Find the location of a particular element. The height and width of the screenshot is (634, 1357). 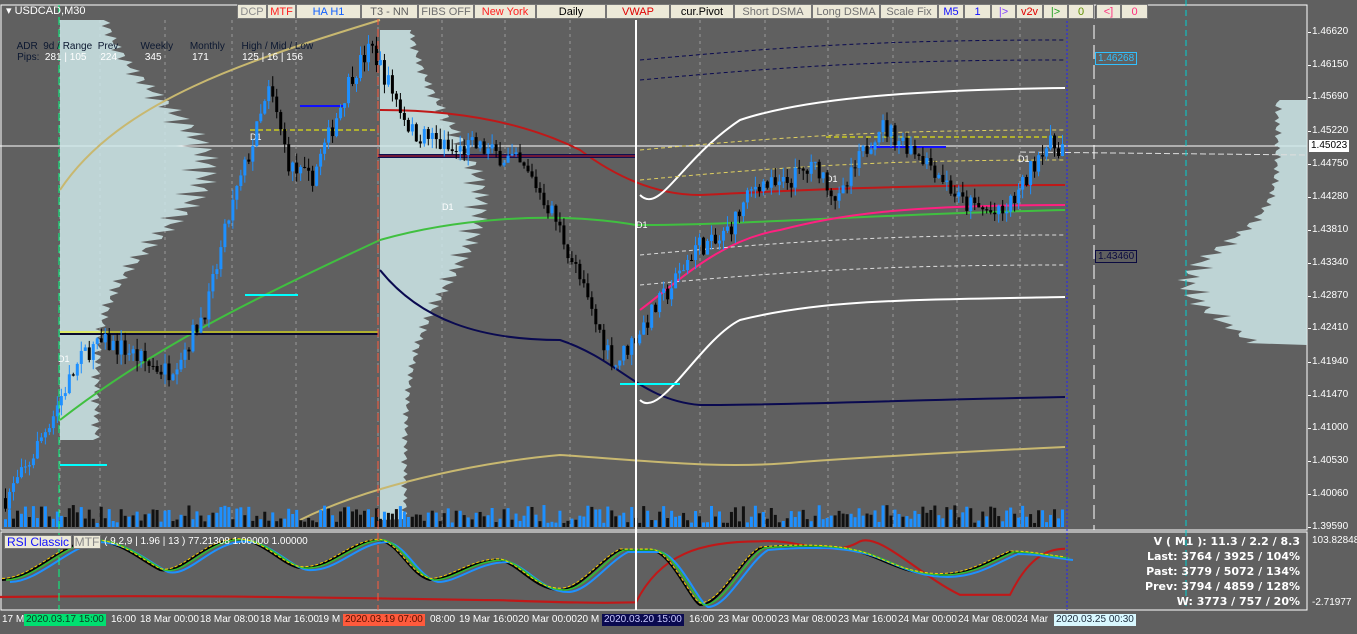

time-label: 18 Mar 16:00 is located at coordinates (289, 619).